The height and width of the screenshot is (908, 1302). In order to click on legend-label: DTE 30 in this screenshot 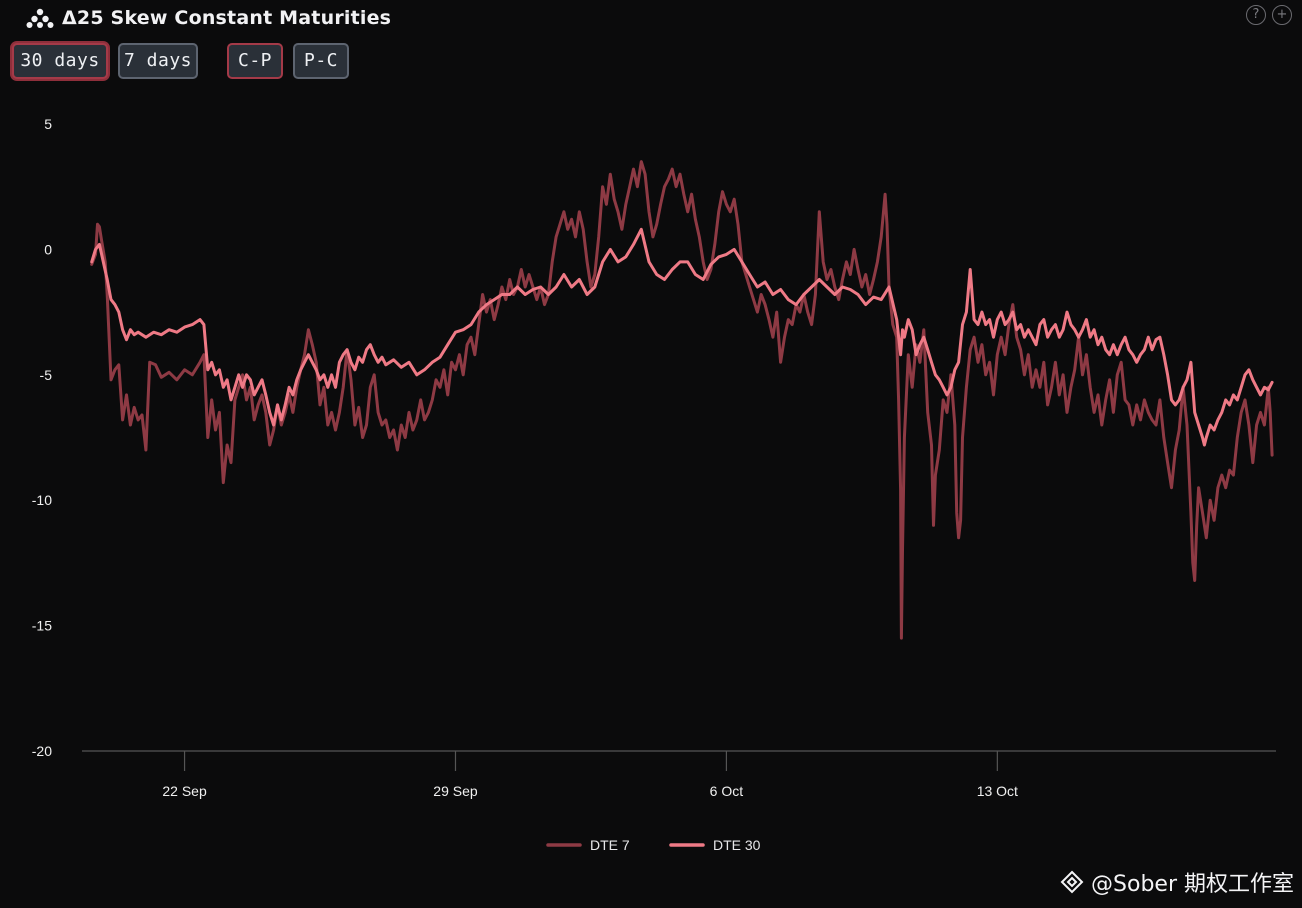, I will do `click(737, 845)`.